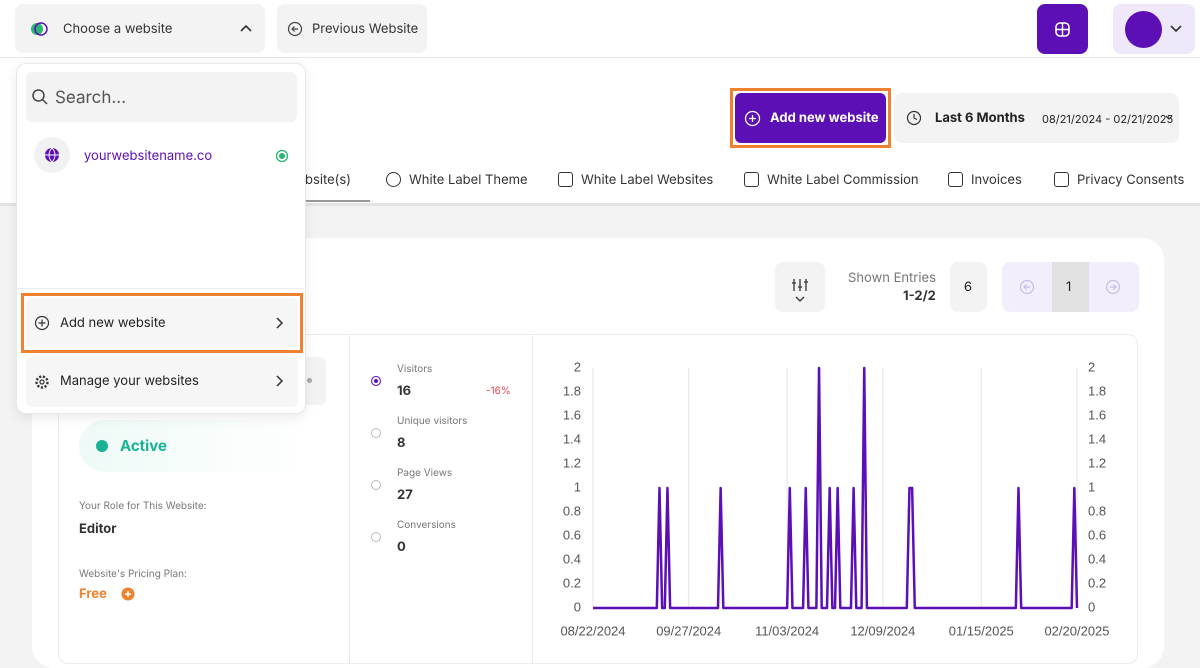 The image size is (1200, 668). I want to click on item-label: Manage your websites, so click(129, 381).